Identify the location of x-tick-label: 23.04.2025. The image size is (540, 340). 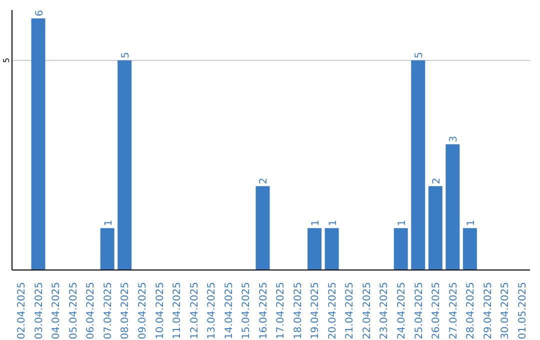
(384, 311).